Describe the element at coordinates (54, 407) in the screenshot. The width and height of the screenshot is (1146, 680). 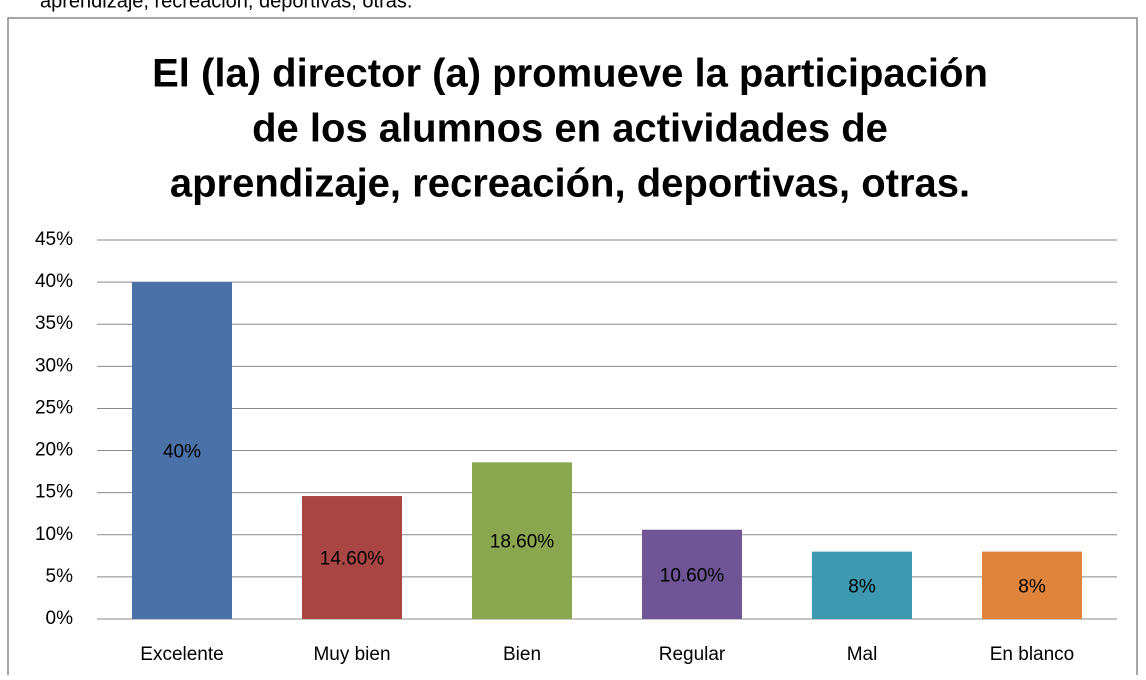
I see `y-tick-label: 25%` at that location.